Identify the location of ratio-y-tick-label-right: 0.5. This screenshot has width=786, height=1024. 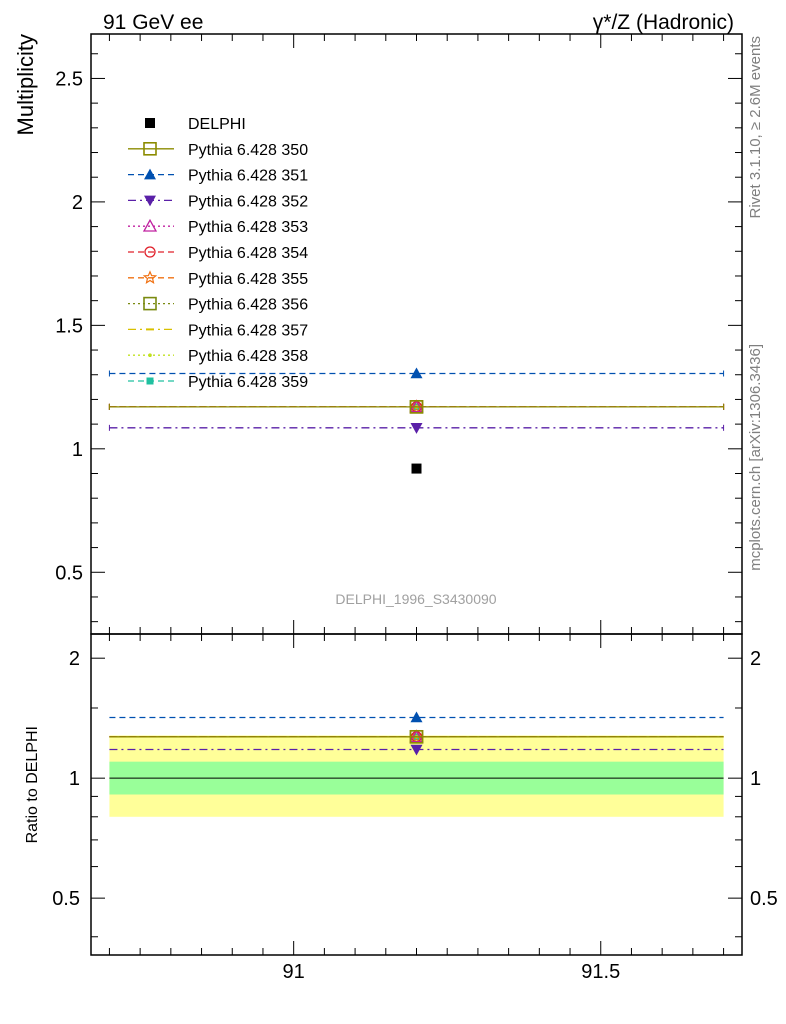
(764, 899).